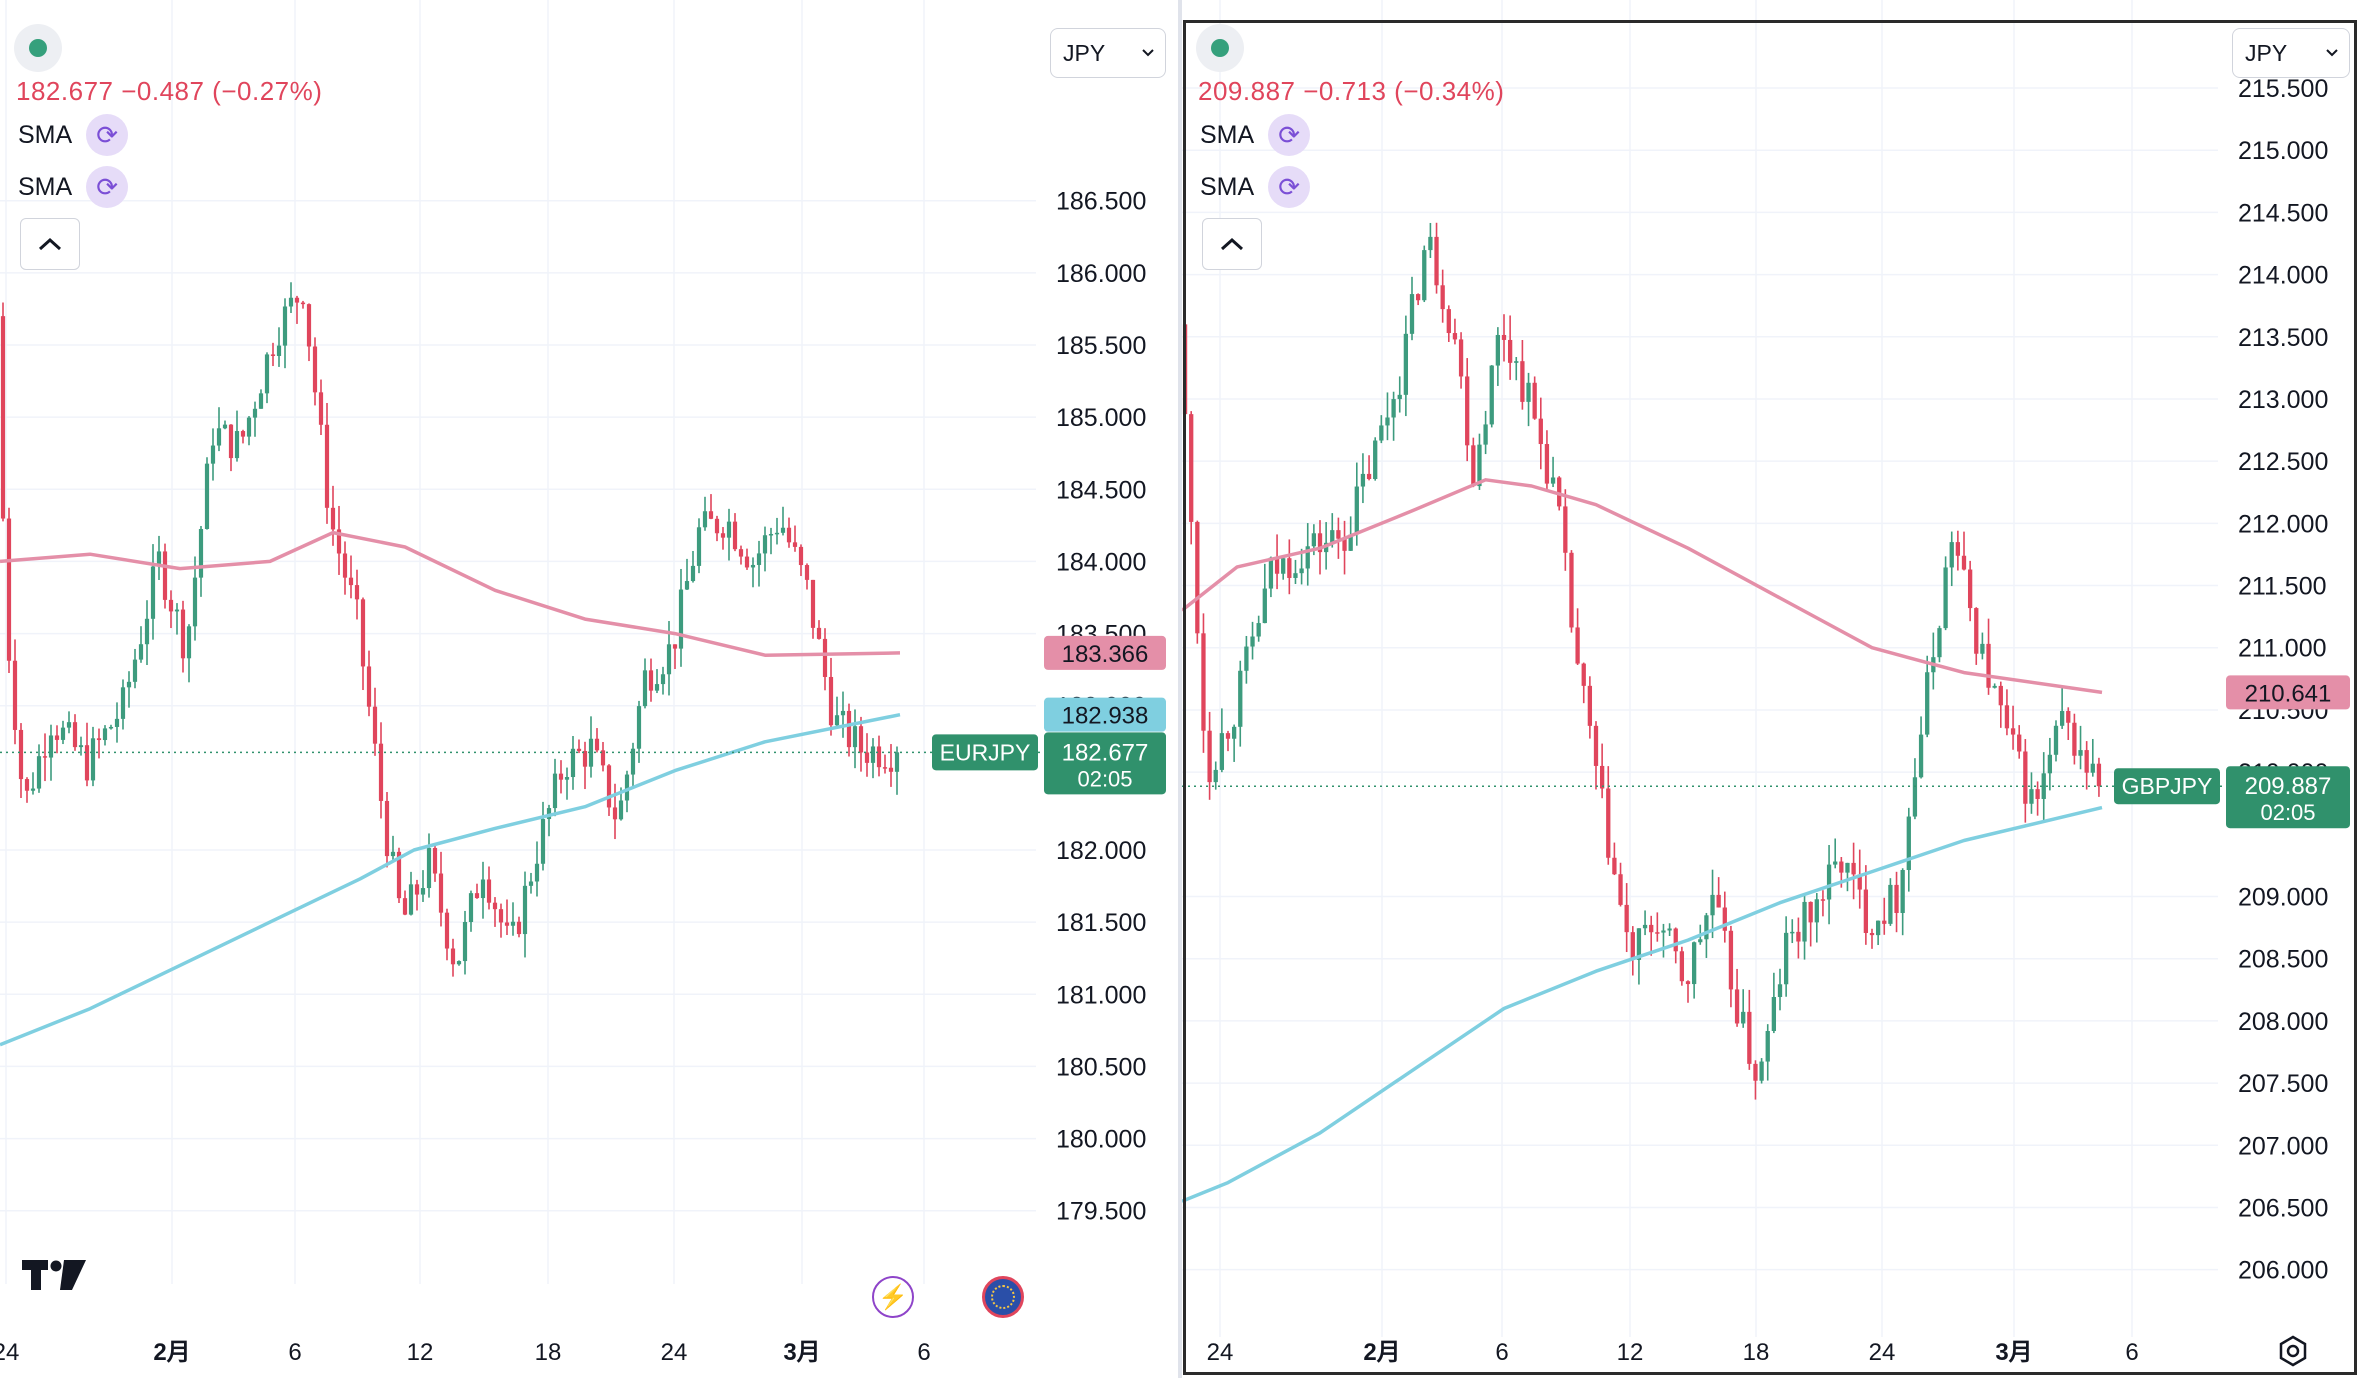 The height and width of the screenshot is (1378, 2360). What do you see at coordinates (2283, 1271) in the screenshot?
I see `price-tick-label: 206.000` at bounding box center [2283, 1271].